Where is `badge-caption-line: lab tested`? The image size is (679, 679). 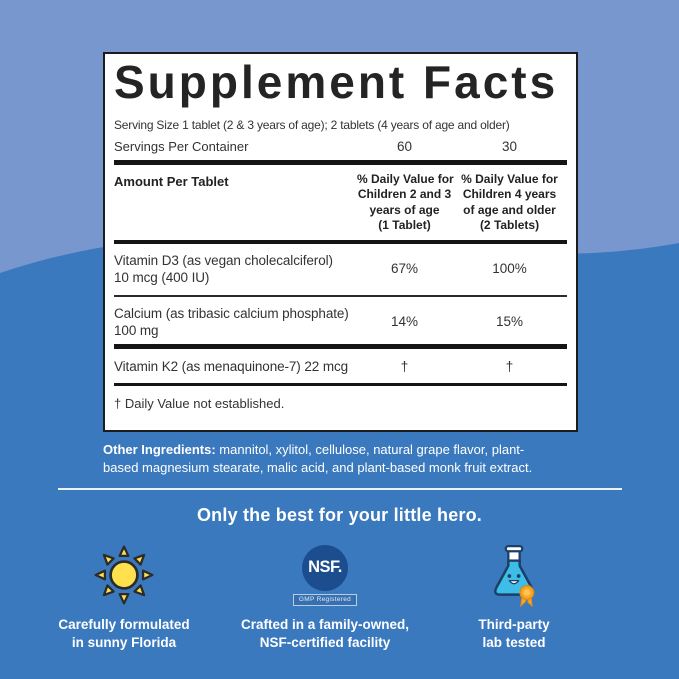
badge-caption-line: lab tested is located at coordinates (514, 642).